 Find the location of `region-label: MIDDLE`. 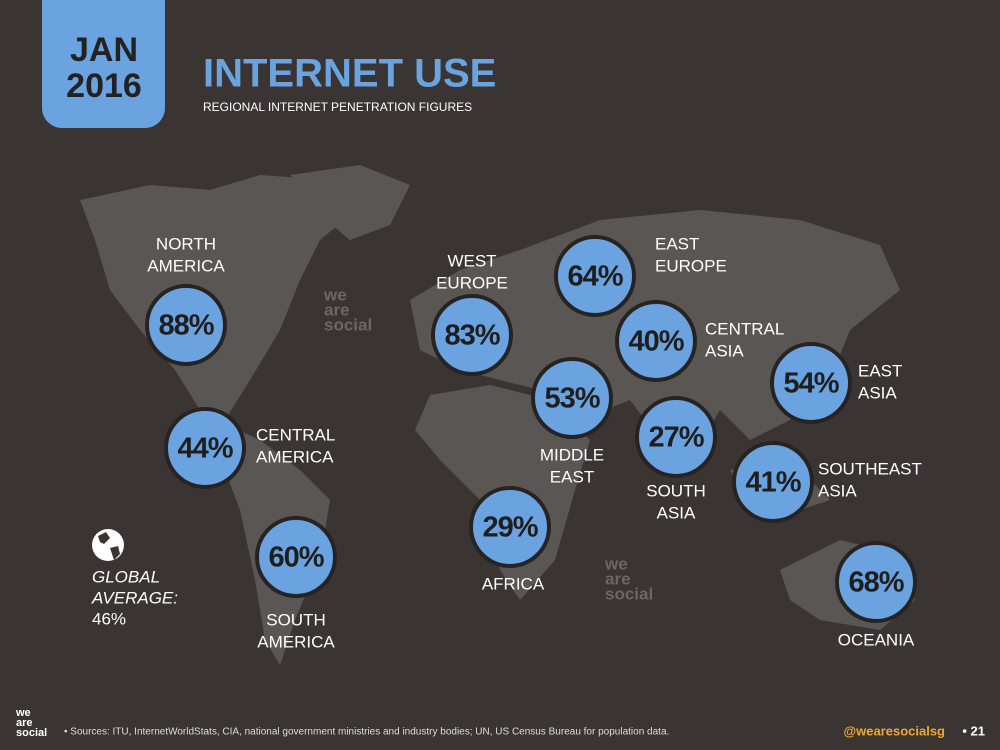

region-label: MIDDLE is located at coordinates (572, 454).